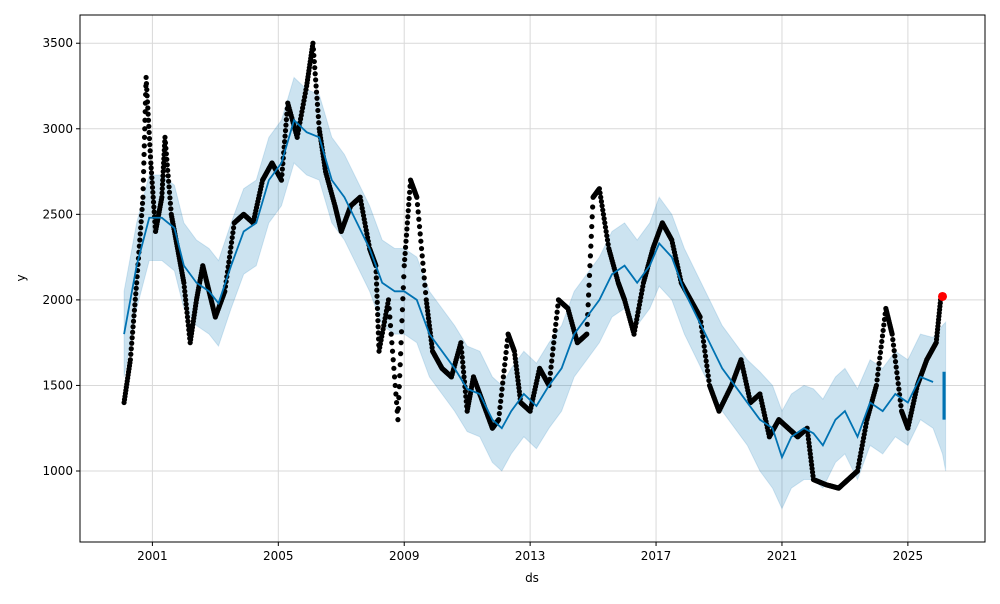 This screenshot has width=1000, height=604. What do you see at coordinates (943, 296) in the screenshot?
I see `highlight-point` at bounding box center [943, 296].